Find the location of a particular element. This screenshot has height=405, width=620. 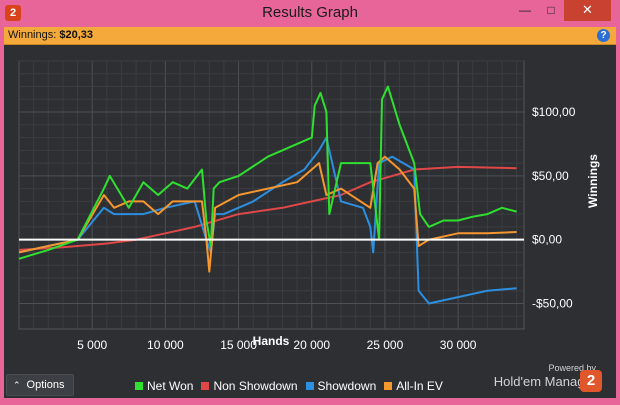

x-tick-label: 30 000 is located at coordinates (458, 345).